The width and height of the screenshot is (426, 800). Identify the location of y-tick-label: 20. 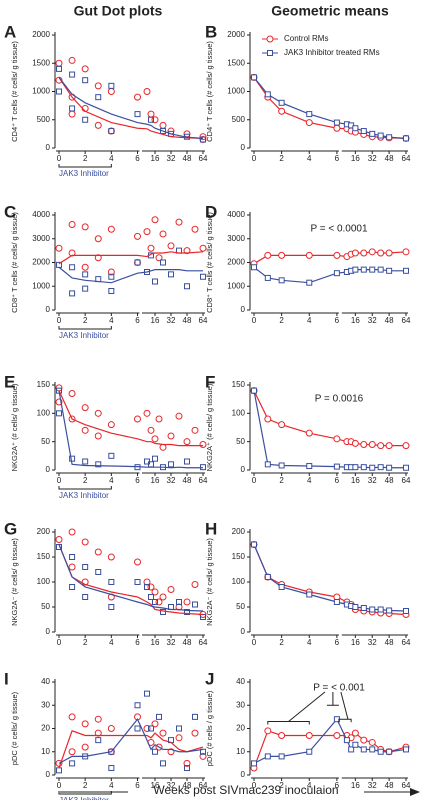
(240, 728).